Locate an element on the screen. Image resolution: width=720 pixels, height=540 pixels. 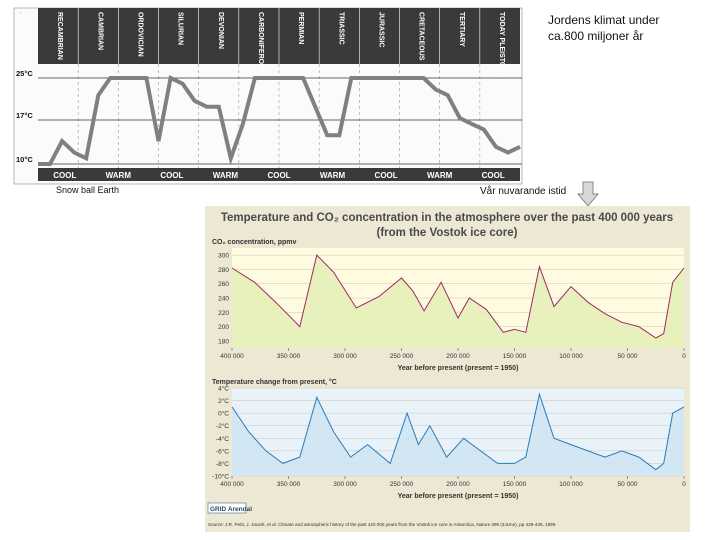
y-tick-label: -6°C is located at coordinates (222, 451).